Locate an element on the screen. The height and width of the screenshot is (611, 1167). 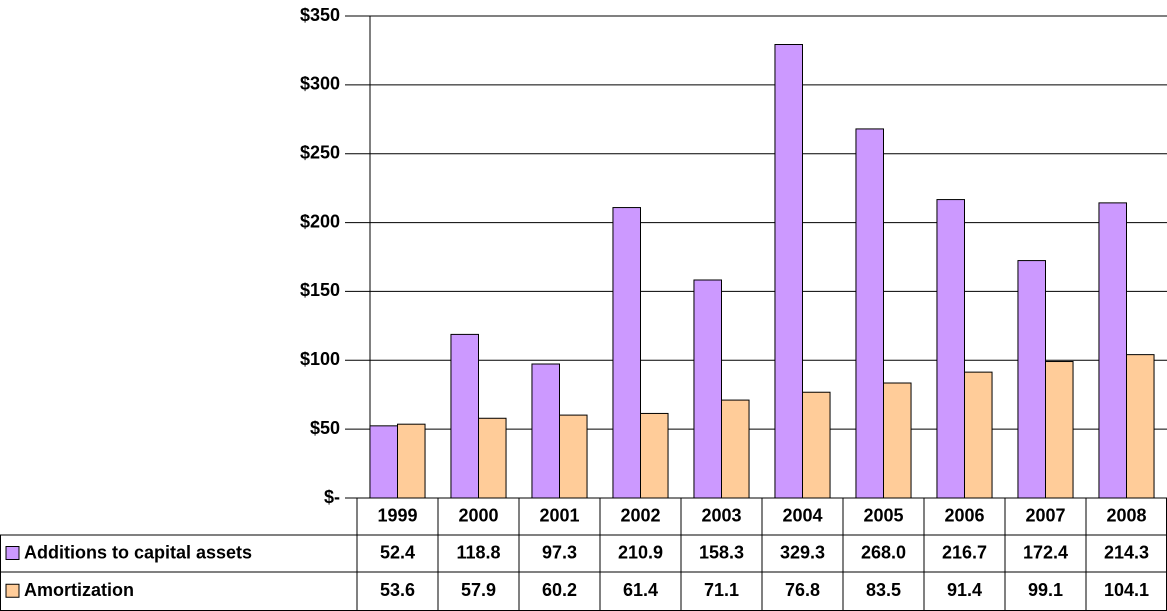
table-value: 214.3 is located at coordinates (1126, 552).